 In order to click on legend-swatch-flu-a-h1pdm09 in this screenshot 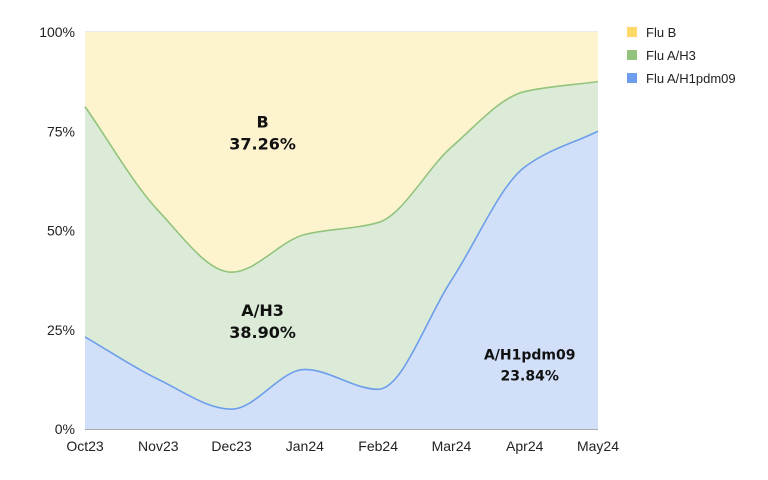, I will do `click(632, 78)`.